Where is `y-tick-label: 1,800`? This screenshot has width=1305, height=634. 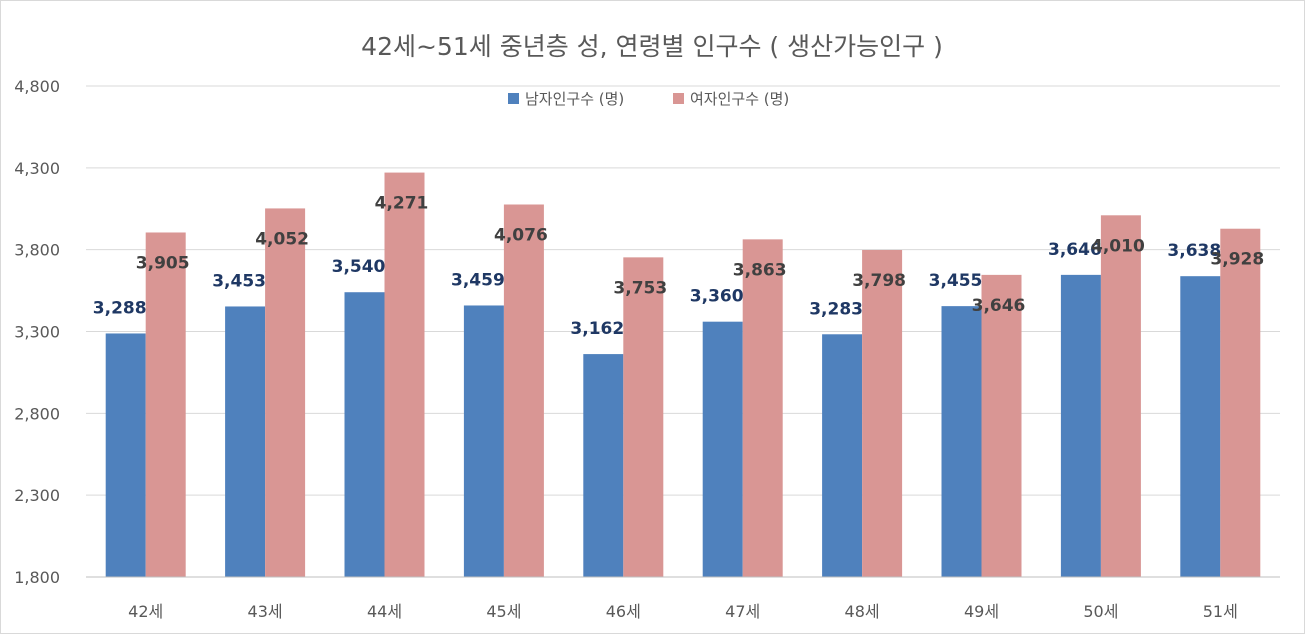
y-tick-label: 1,800 is located at coordinates (37, 577).